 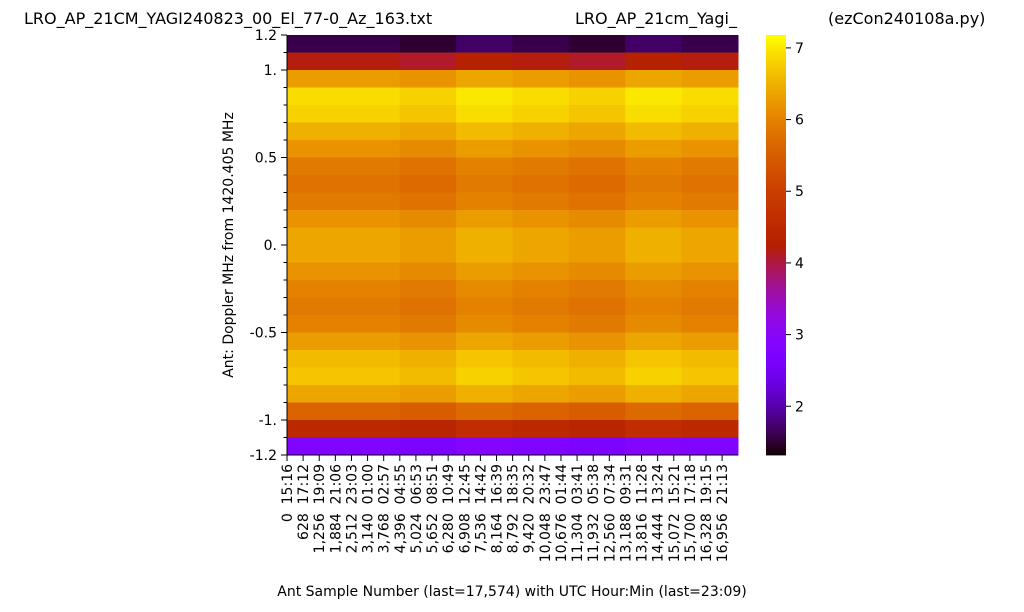 What do you see at coordinates (270, 71) in the screenshot?
I see `y-tick-label: 1.` at bounding box center [270, 71].